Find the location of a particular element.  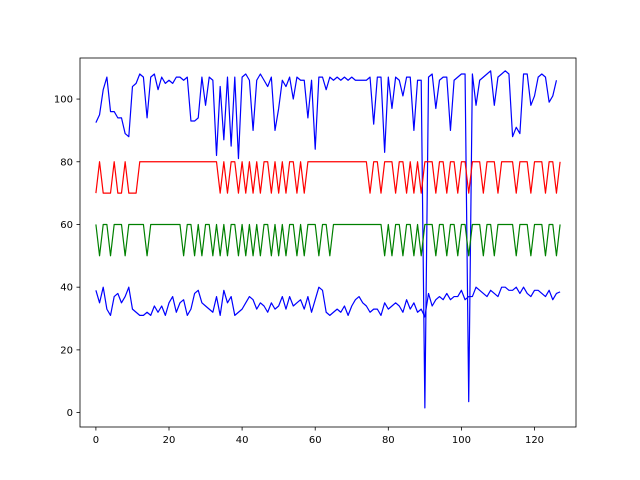

x-tick-label: 40 is located at coordinates (242, 440).